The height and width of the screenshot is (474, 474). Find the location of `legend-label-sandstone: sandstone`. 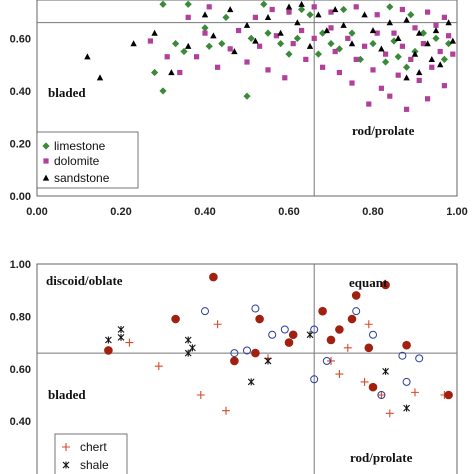

legend-label-sandstone: sandstone is located at coordinates (82, 178).